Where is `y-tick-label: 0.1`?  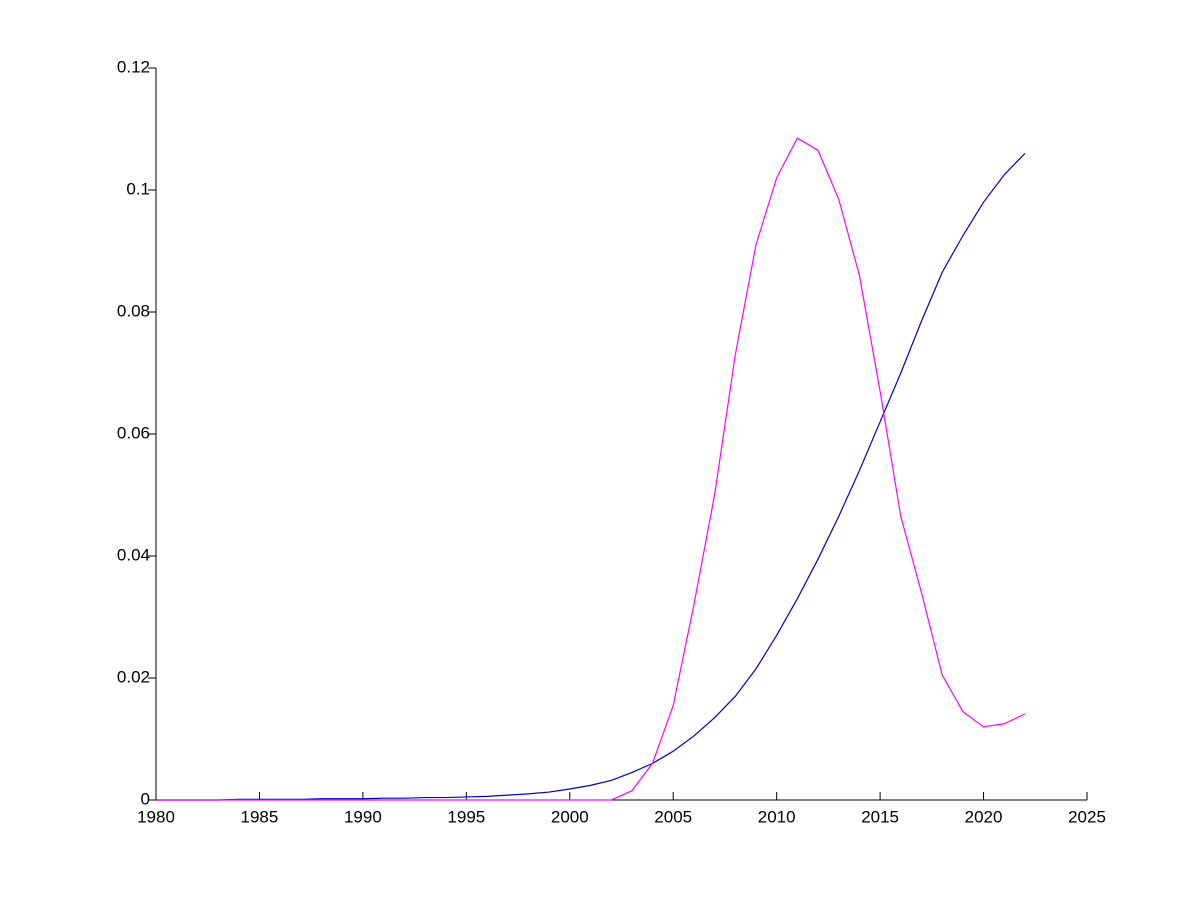
y-tick-label: 0.1 is located at coordinates (138, 188).